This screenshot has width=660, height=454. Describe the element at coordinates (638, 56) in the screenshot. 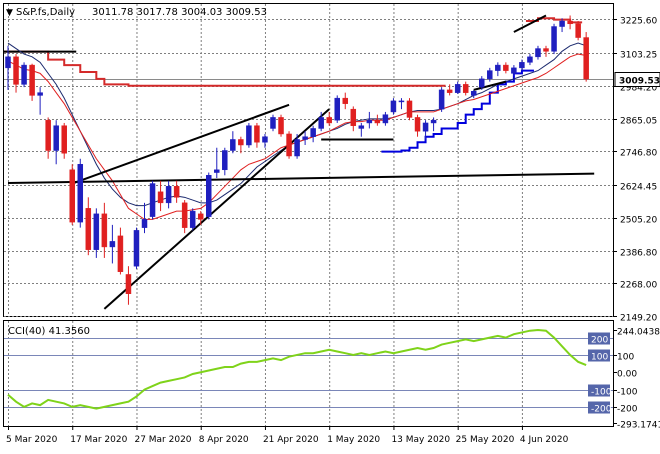

I see `y-axis-label: 3103.25` at that location.